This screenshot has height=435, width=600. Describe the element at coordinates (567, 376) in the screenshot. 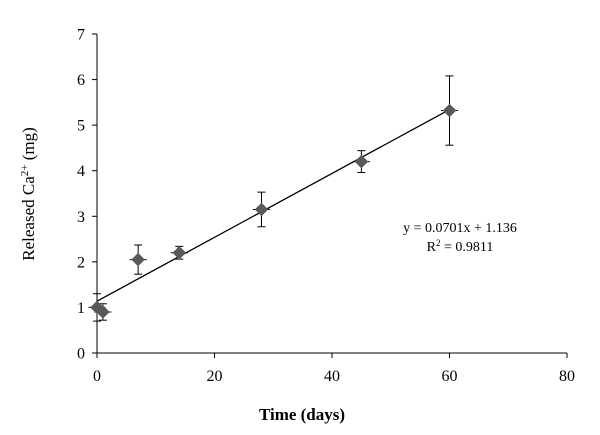

I see `x-tick-label: 80` at that location.